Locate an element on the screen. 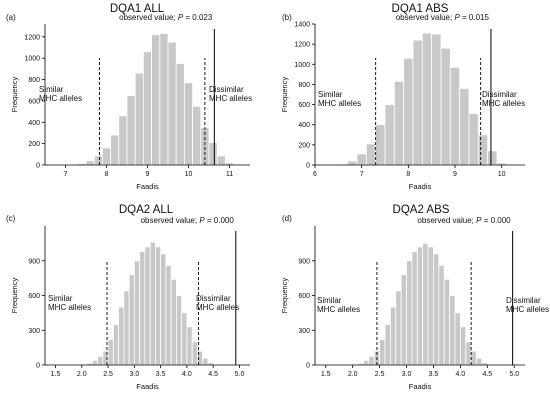 The width and height of the screenshot is (550, 402). y-tick-label: 400 is located at coordinates (304, 125).